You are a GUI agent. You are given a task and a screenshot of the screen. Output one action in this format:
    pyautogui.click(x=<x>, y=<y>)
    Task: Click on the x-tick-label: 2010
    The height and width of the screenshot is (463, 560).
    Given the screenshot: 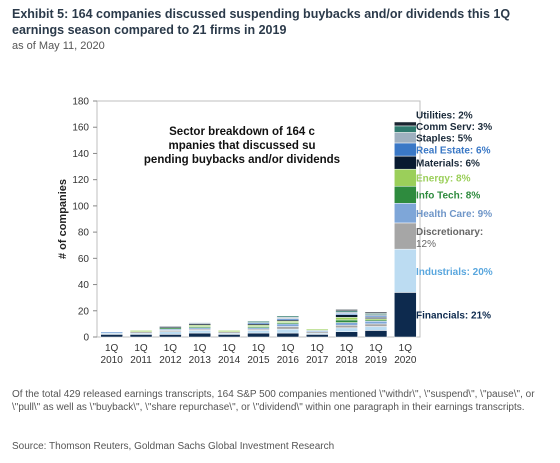 What is the action you would take?
    pyautogui.click(x=112, y=360)
    